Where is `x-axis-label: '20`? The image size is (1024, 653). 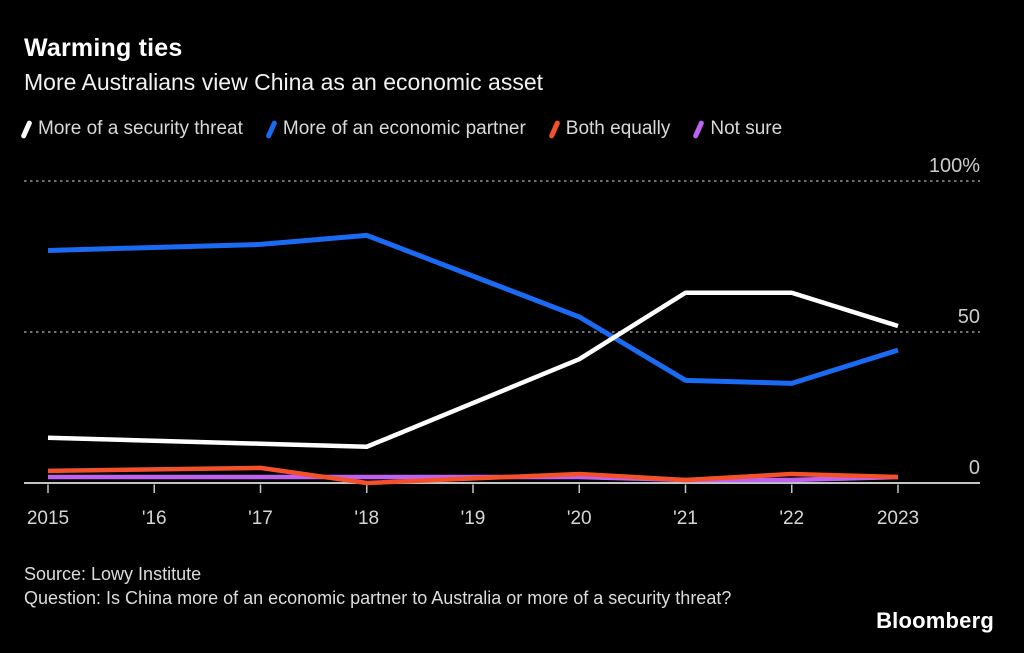 x-axis-label: '20 is located at coordinates (579, 518).